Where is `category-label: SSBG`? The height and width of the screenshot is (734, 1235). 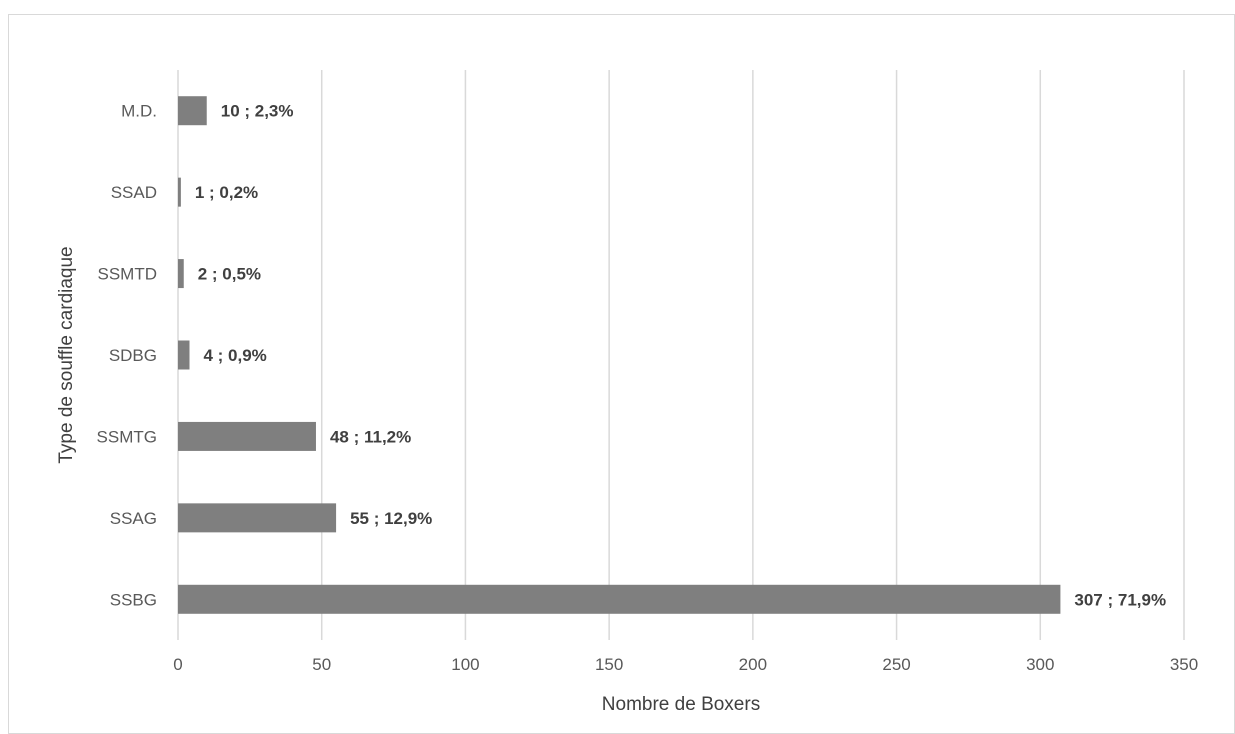 category-label: SSBG is located at coordinates (133, 599).